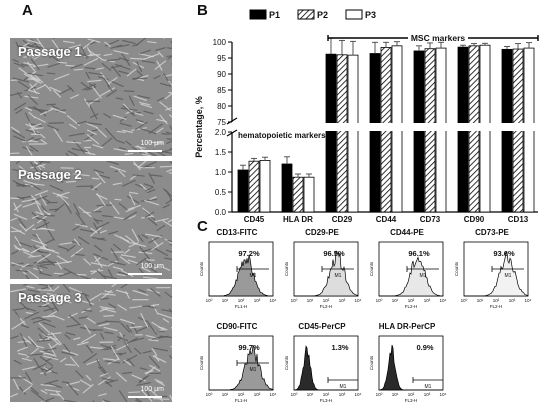 The width and height of the screenshot is (550, 420). Describe the element at coordinates (221, 192) in the screenshot. I see `y-tick-label: 0.5` at that location.